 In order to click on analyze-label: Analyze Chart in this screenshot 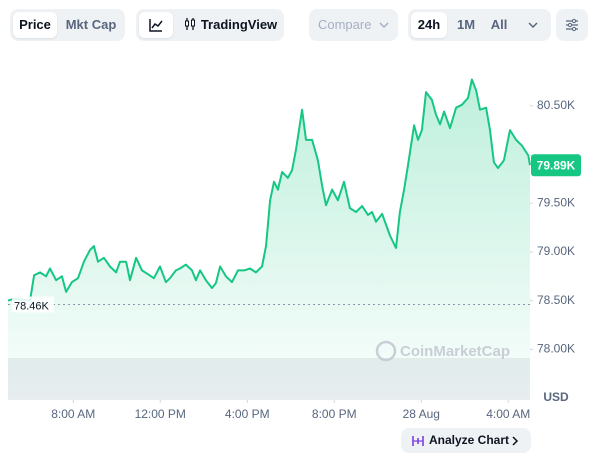, I will do `click(469, 440)`.